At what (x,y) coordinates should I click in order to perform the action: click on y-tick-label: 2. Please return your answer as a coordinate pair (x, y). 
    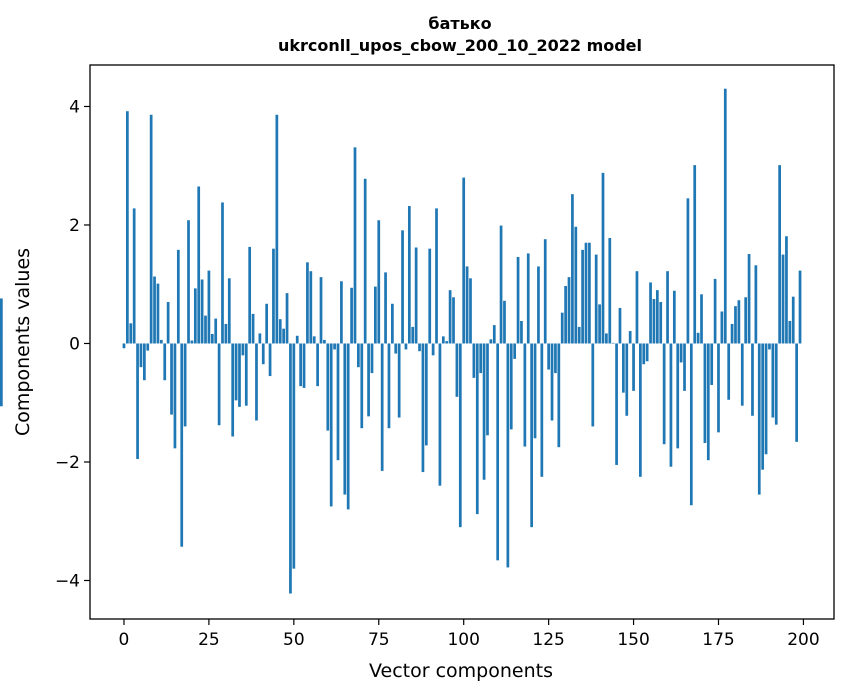
    Looking at the image, I should click on (74, 226).